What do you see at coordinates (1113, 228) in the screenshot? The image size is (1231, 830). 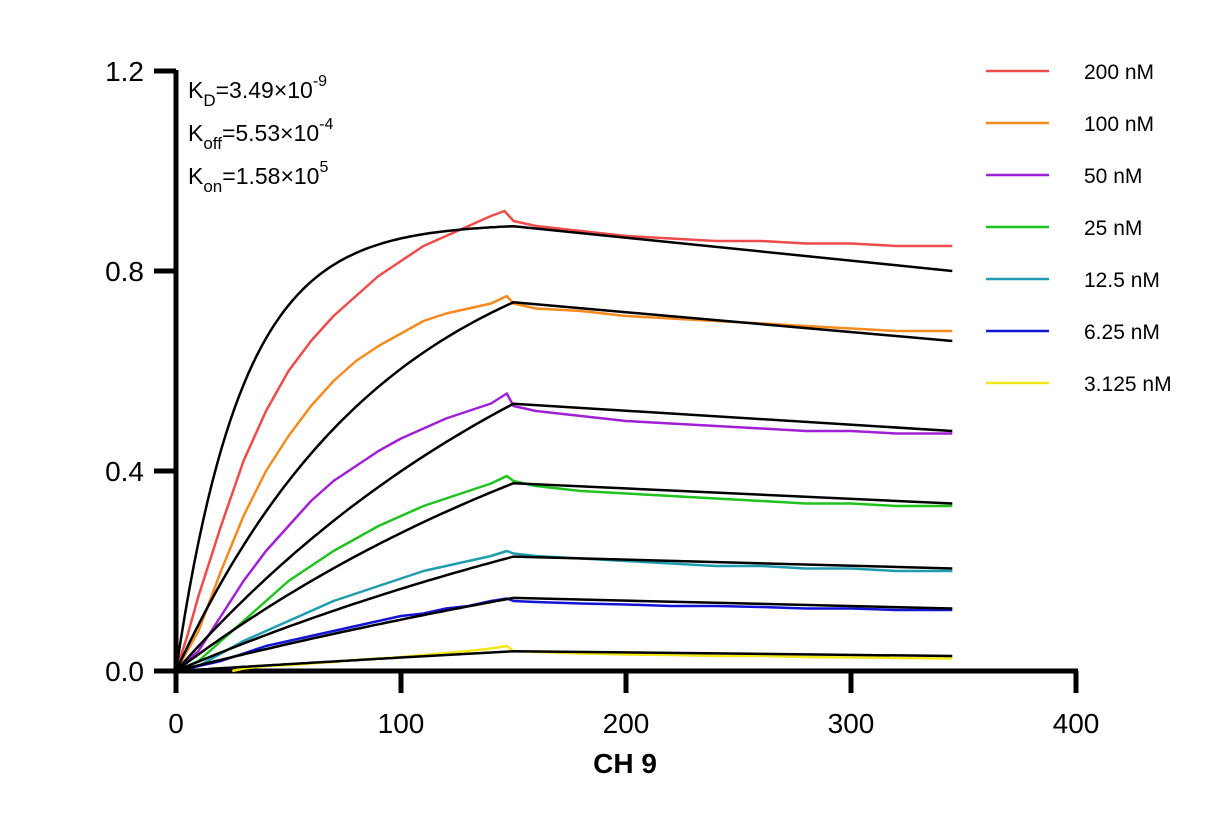 I see `legend-label: 25 nM` at bounding box center [1113, 228].